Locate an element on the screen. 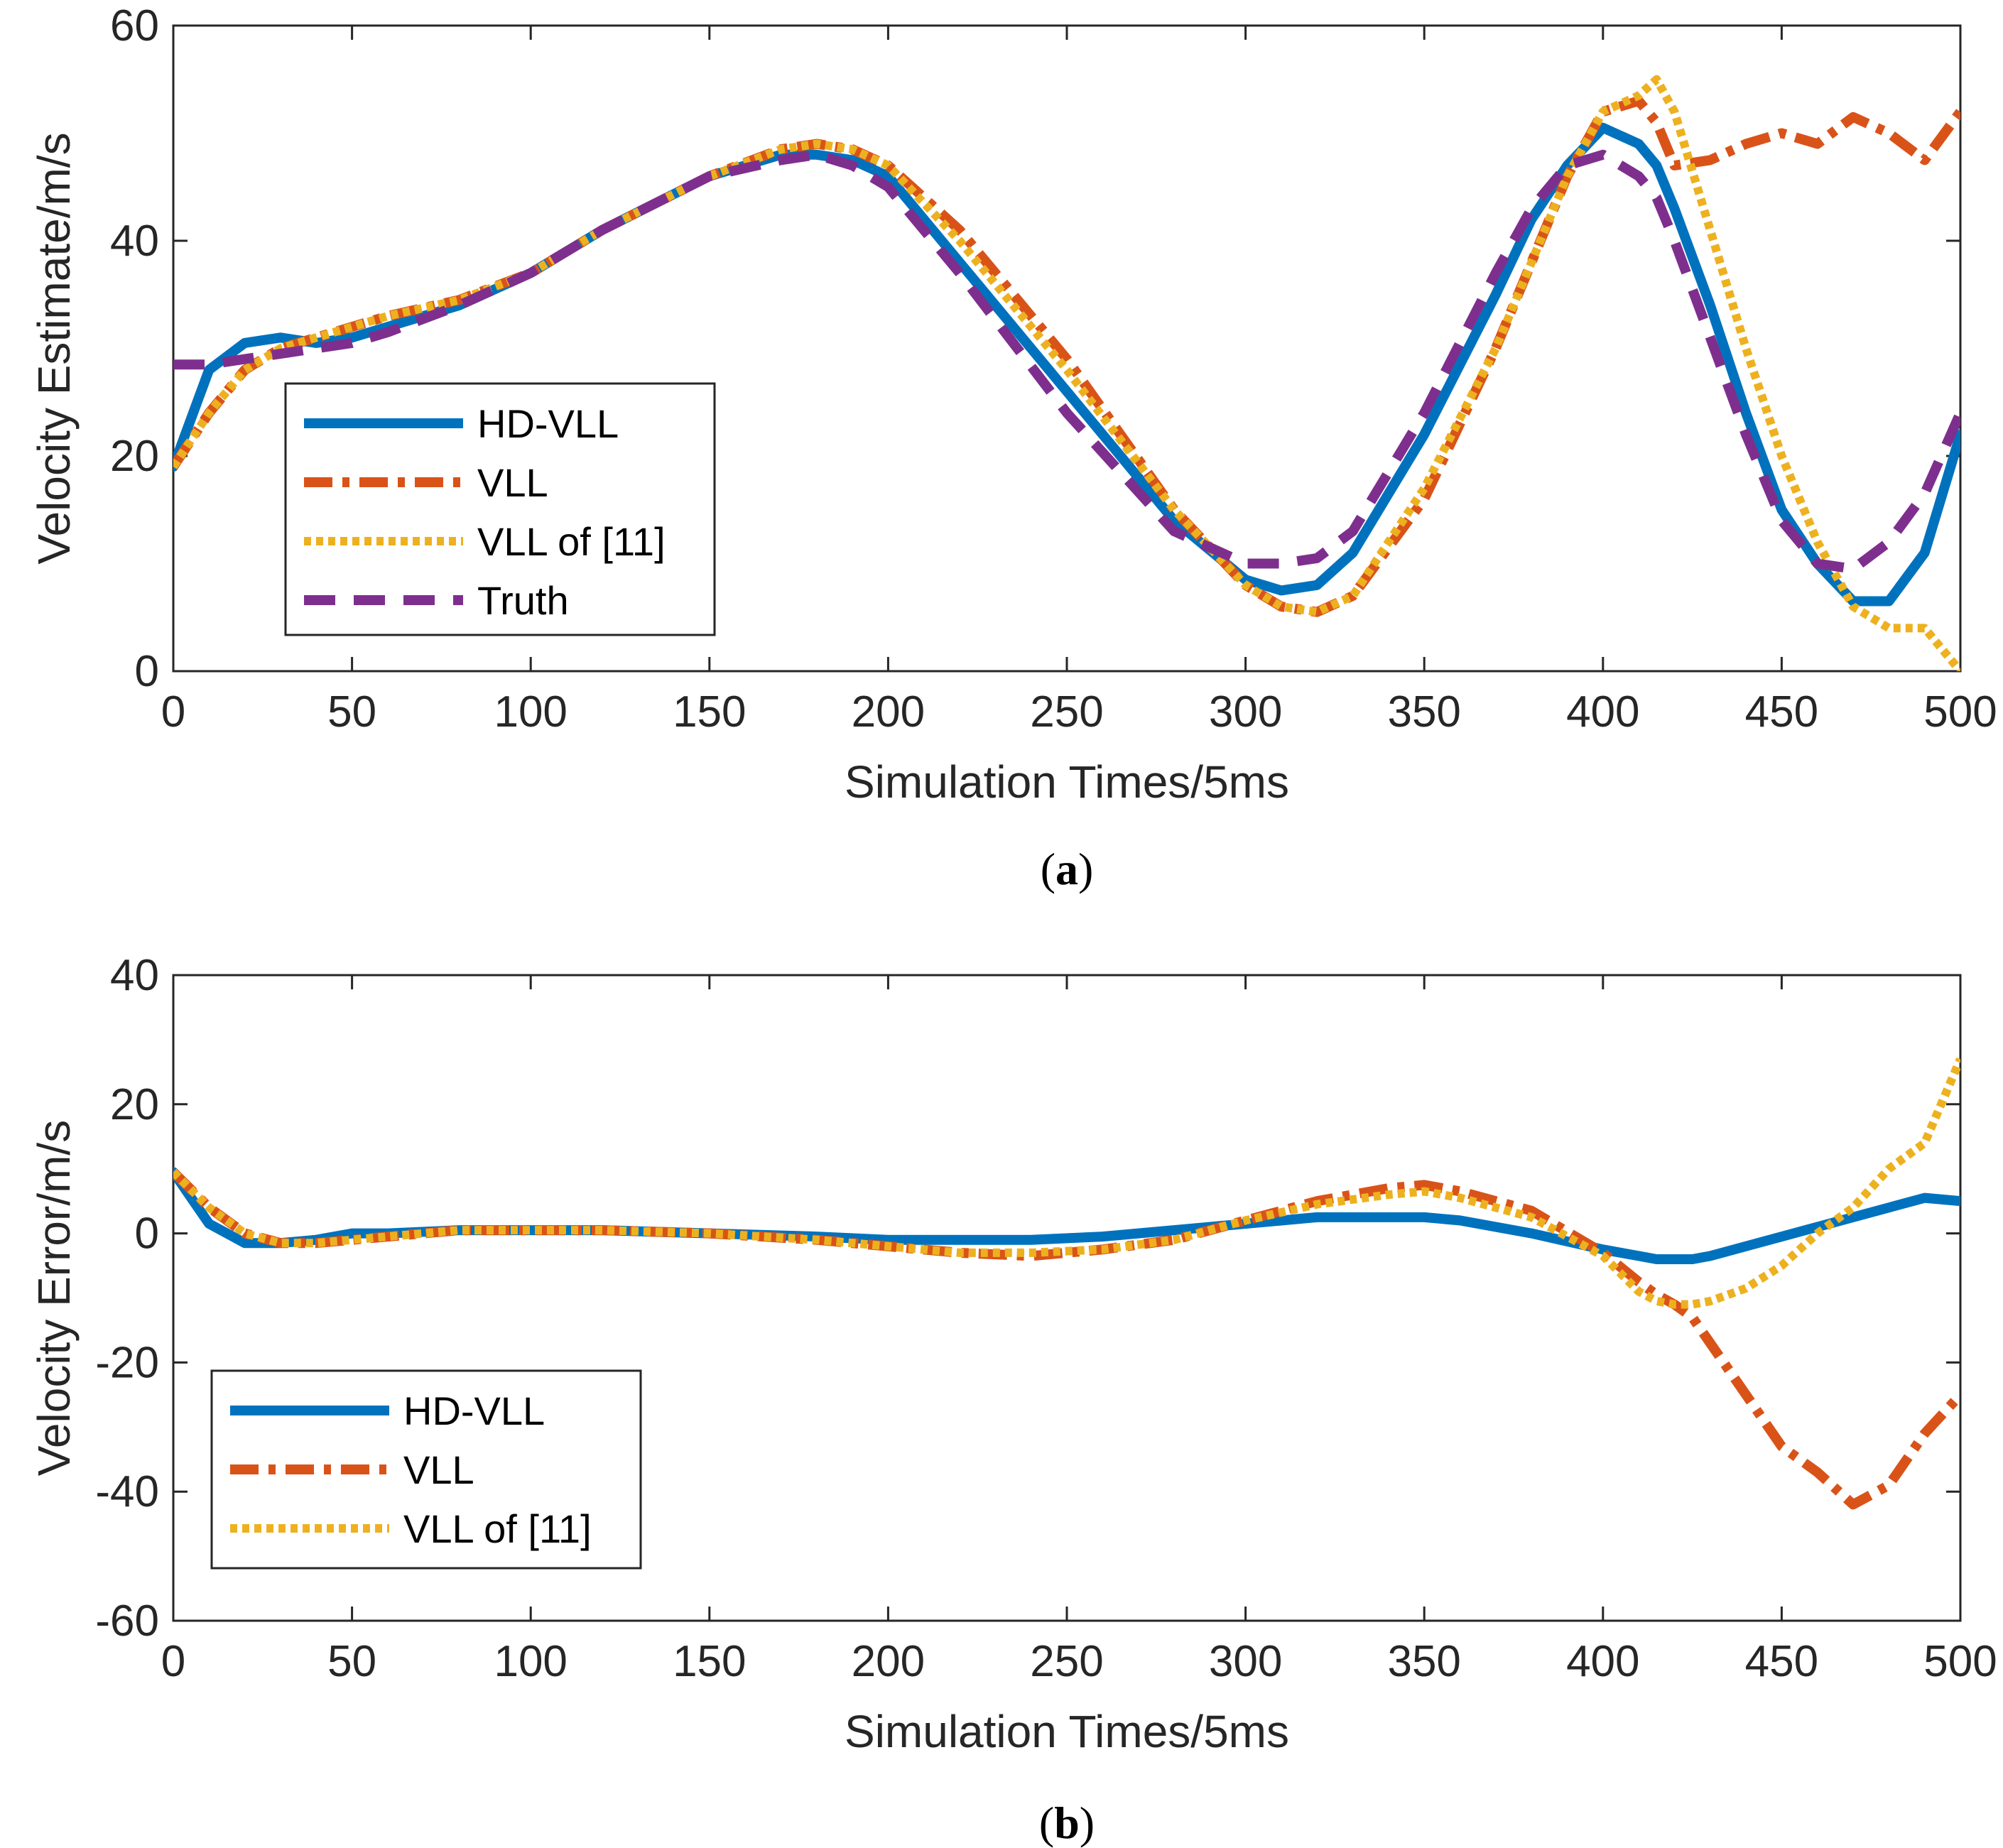 The height and width of the screenshot is (1848, 2003). panel-caption-label: a is located at coordinates (1066, 869).